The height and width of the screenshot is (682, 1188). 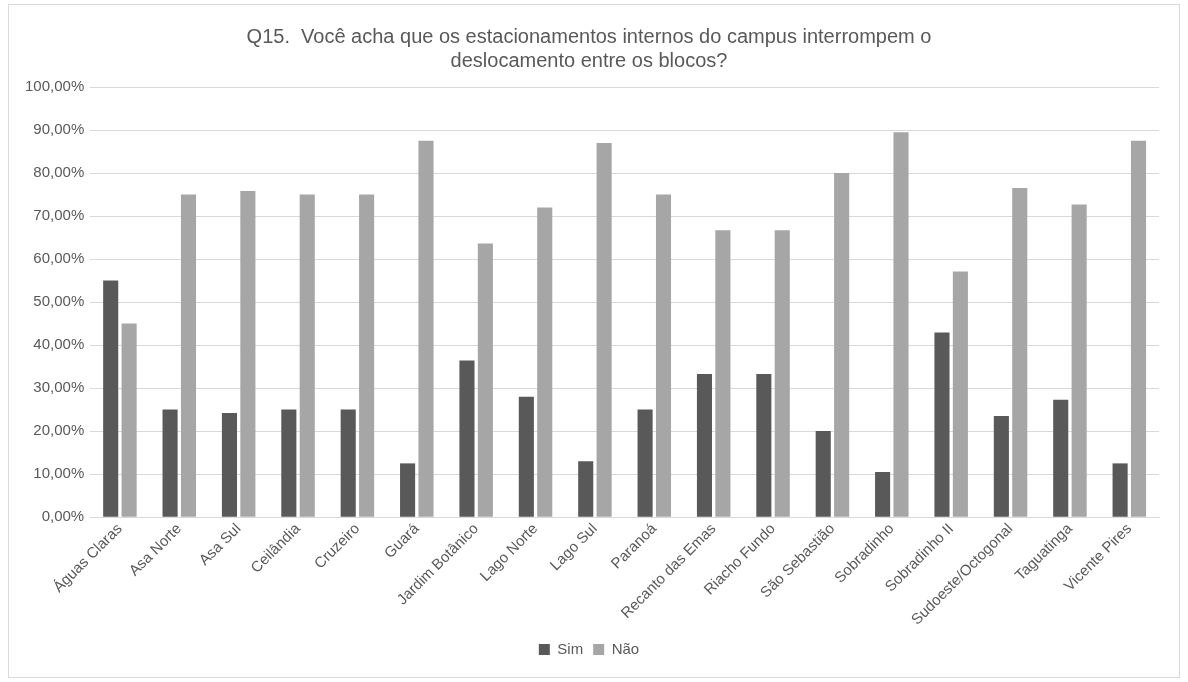 I want to click on chart-title: Q15. Você acha que os estacionamentos internos do campus interrompem o deslocamento entre os blocos?, so click(x=589, y=47).